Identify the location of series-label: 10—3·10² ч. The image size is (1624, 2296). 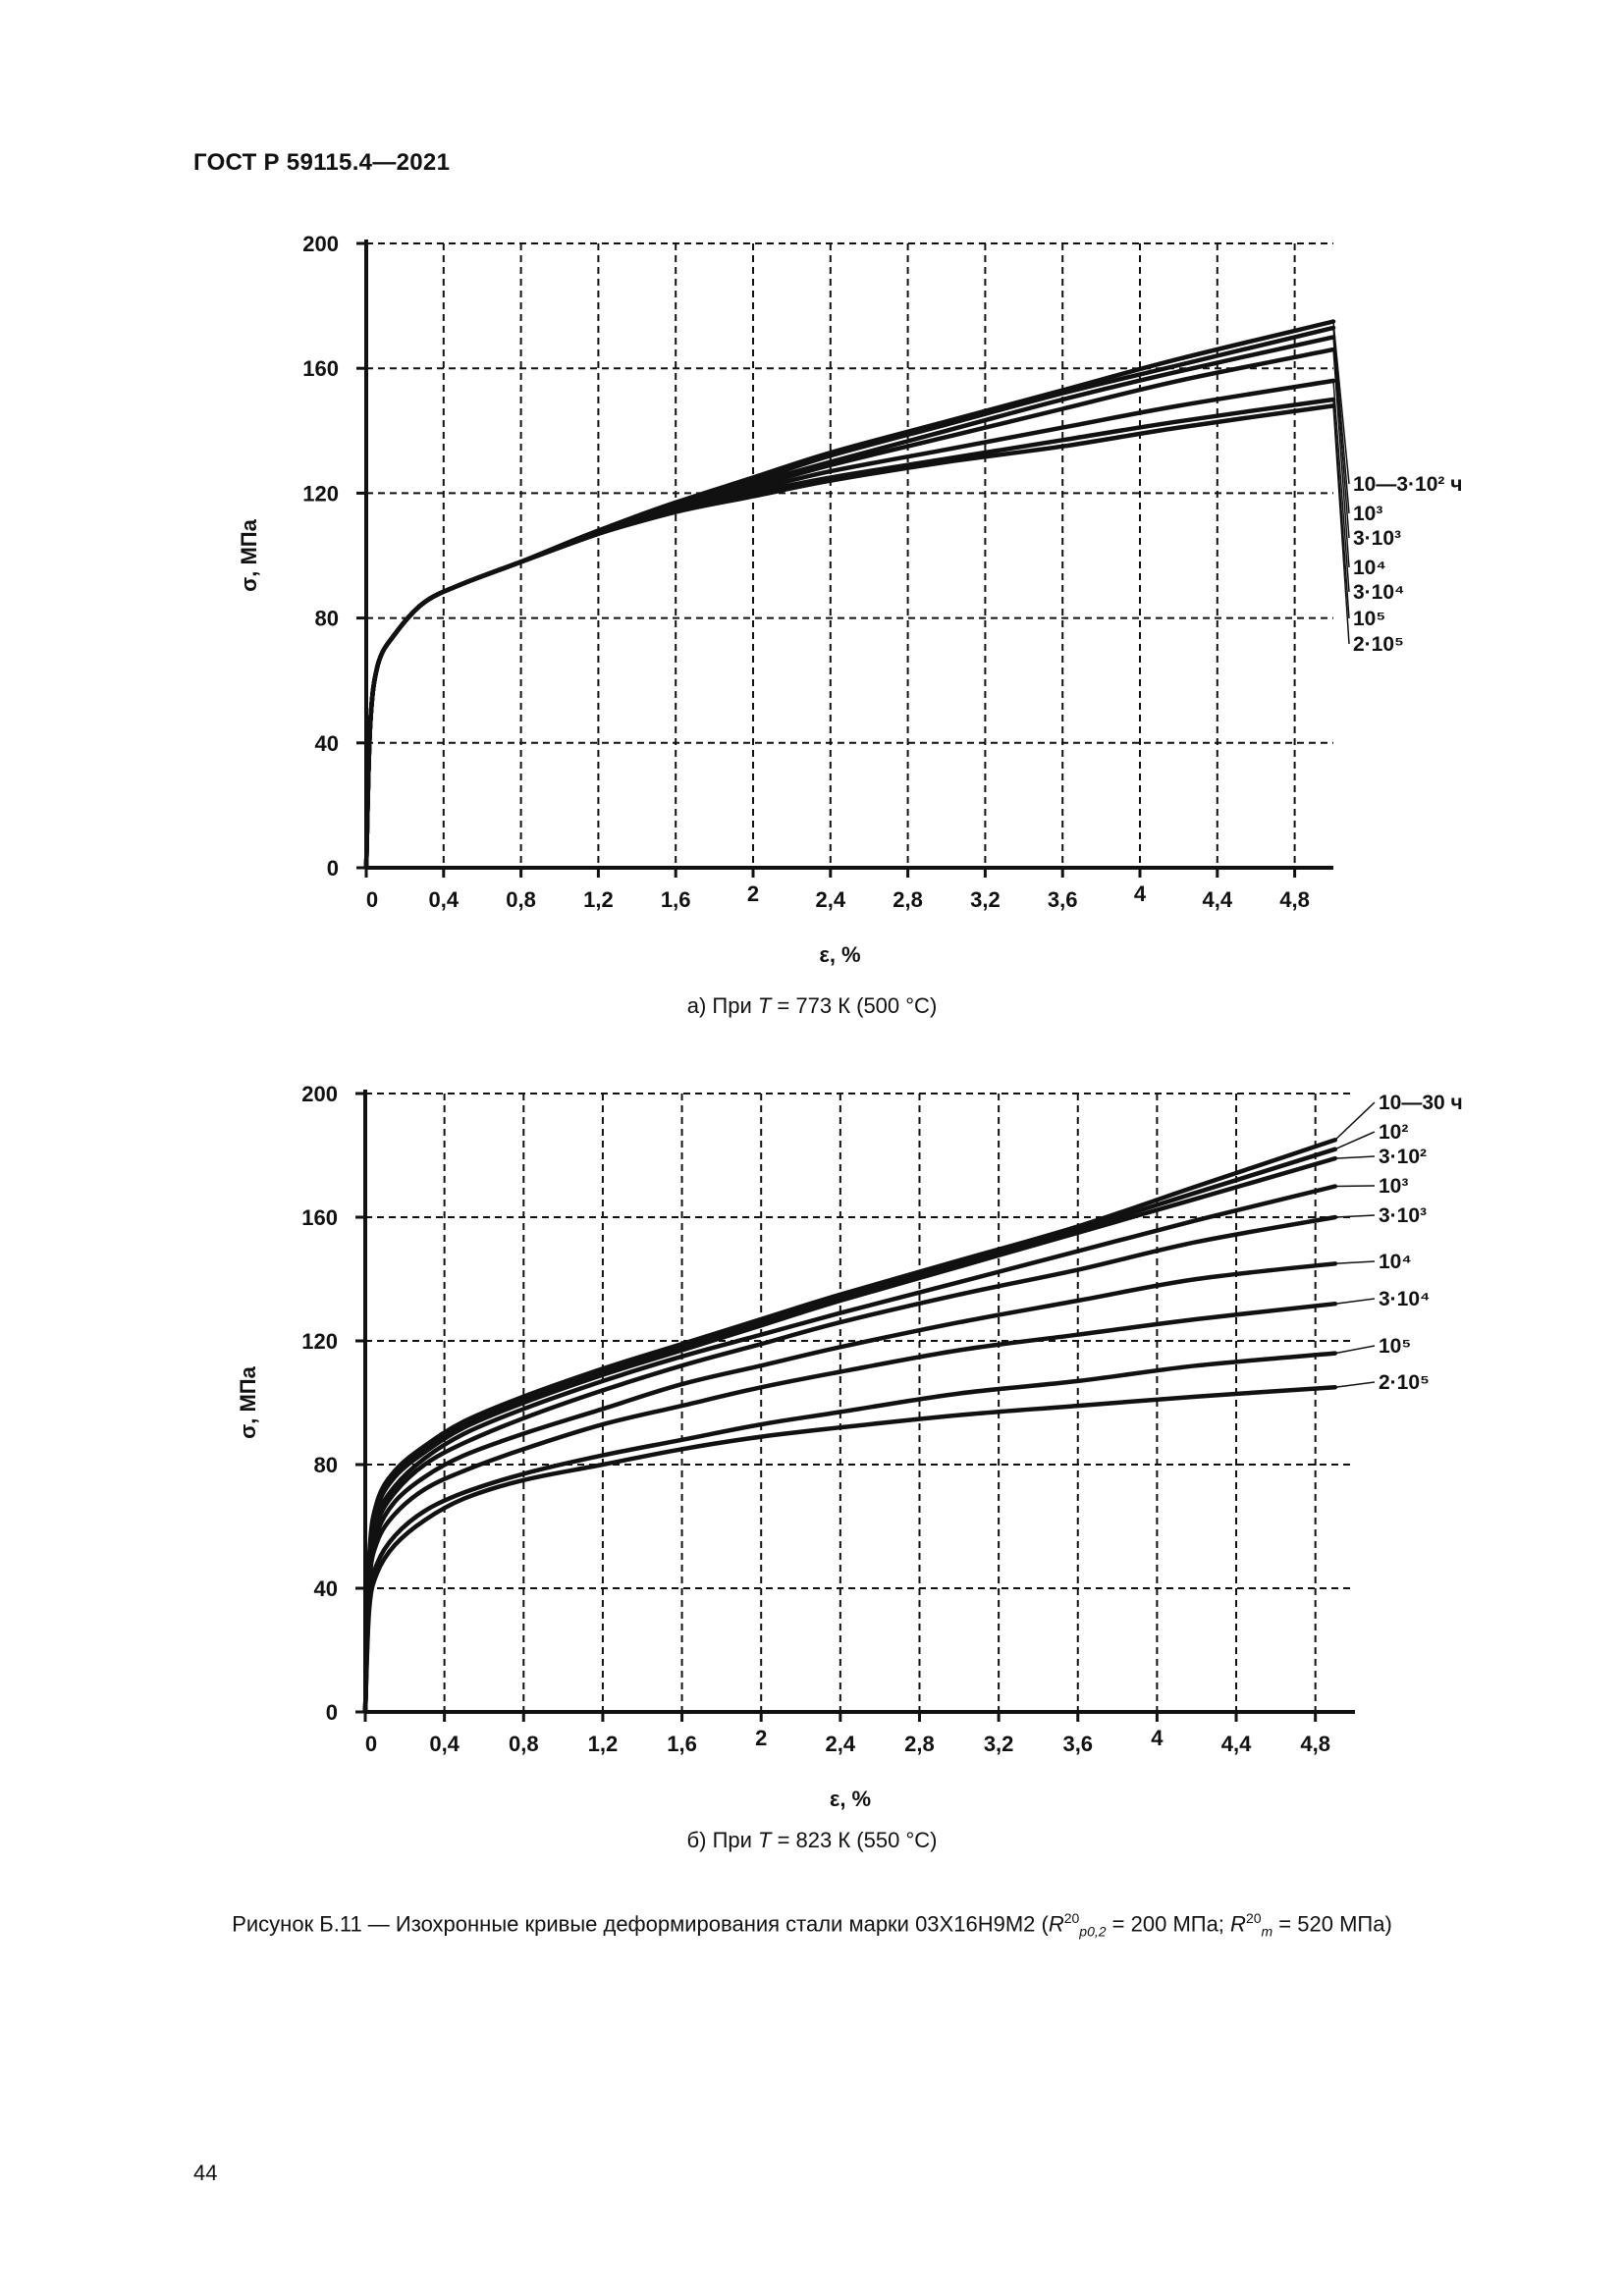
(1407, 485).